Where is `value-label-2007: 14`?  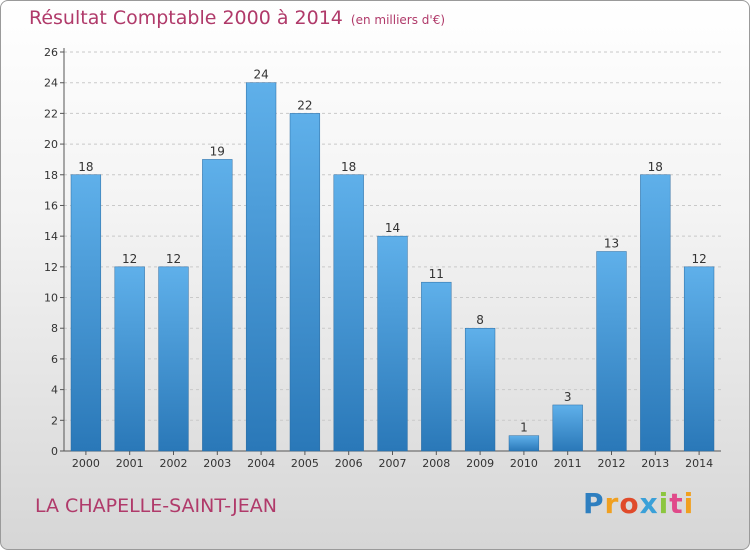
value-label-2007: 14 is located at coordinates (392, 228).